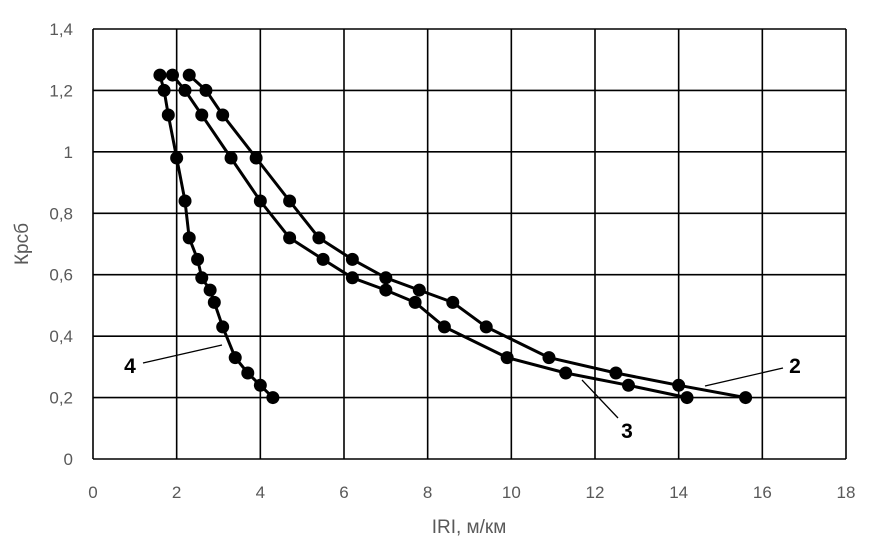  Describe the element at coordinates (762, 492) in the screenshot. I see `x-tick-label: 16` at that location.